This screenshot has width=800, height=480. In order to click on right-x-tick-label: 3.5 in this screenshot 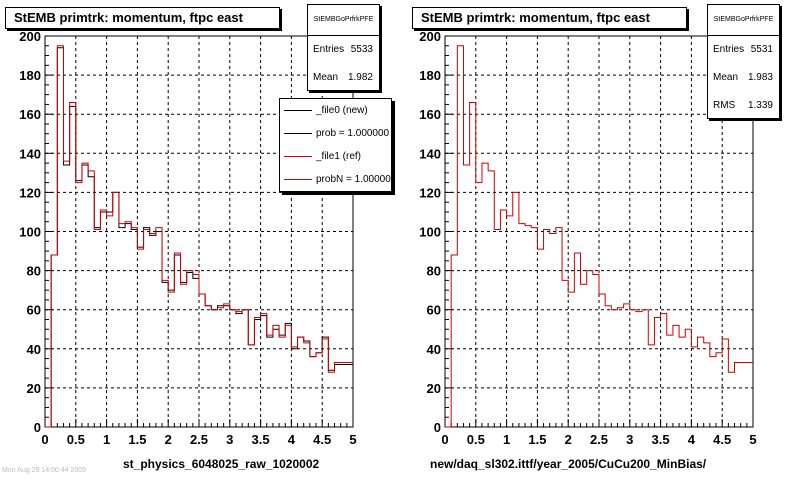, I will do `click(661, 439)`.